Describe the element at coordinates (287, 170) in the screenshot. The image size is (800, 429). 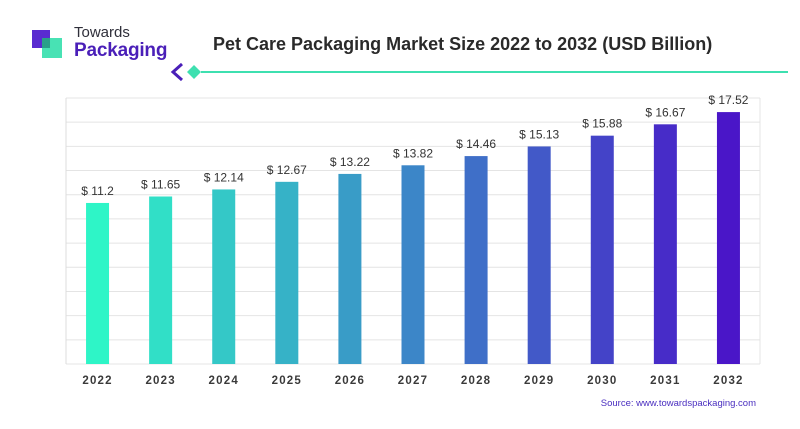
I see `value-label-2025: $ 12.67` at that location.